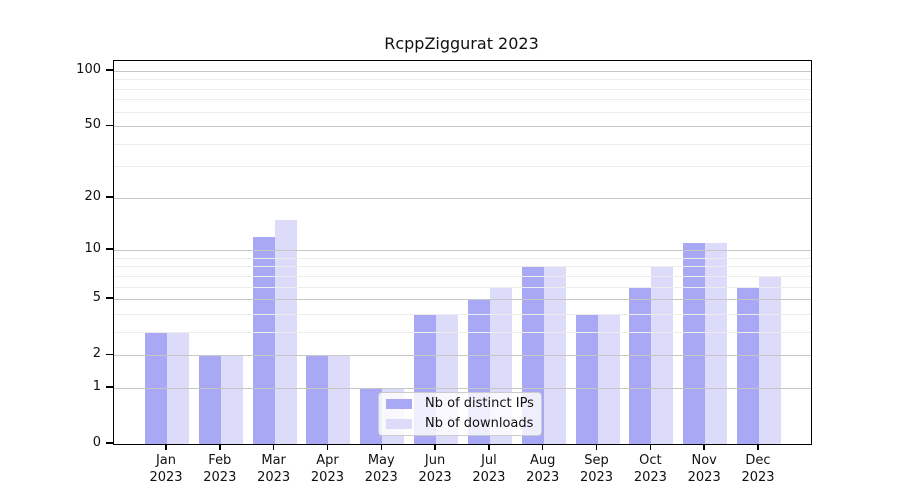 Image resolution: width=900 pixels, height=500 pixels. What do you see at coordinates (586, 378) in the screenshot?
I see `bar-ips-sep` at bounding box center [586, 378].